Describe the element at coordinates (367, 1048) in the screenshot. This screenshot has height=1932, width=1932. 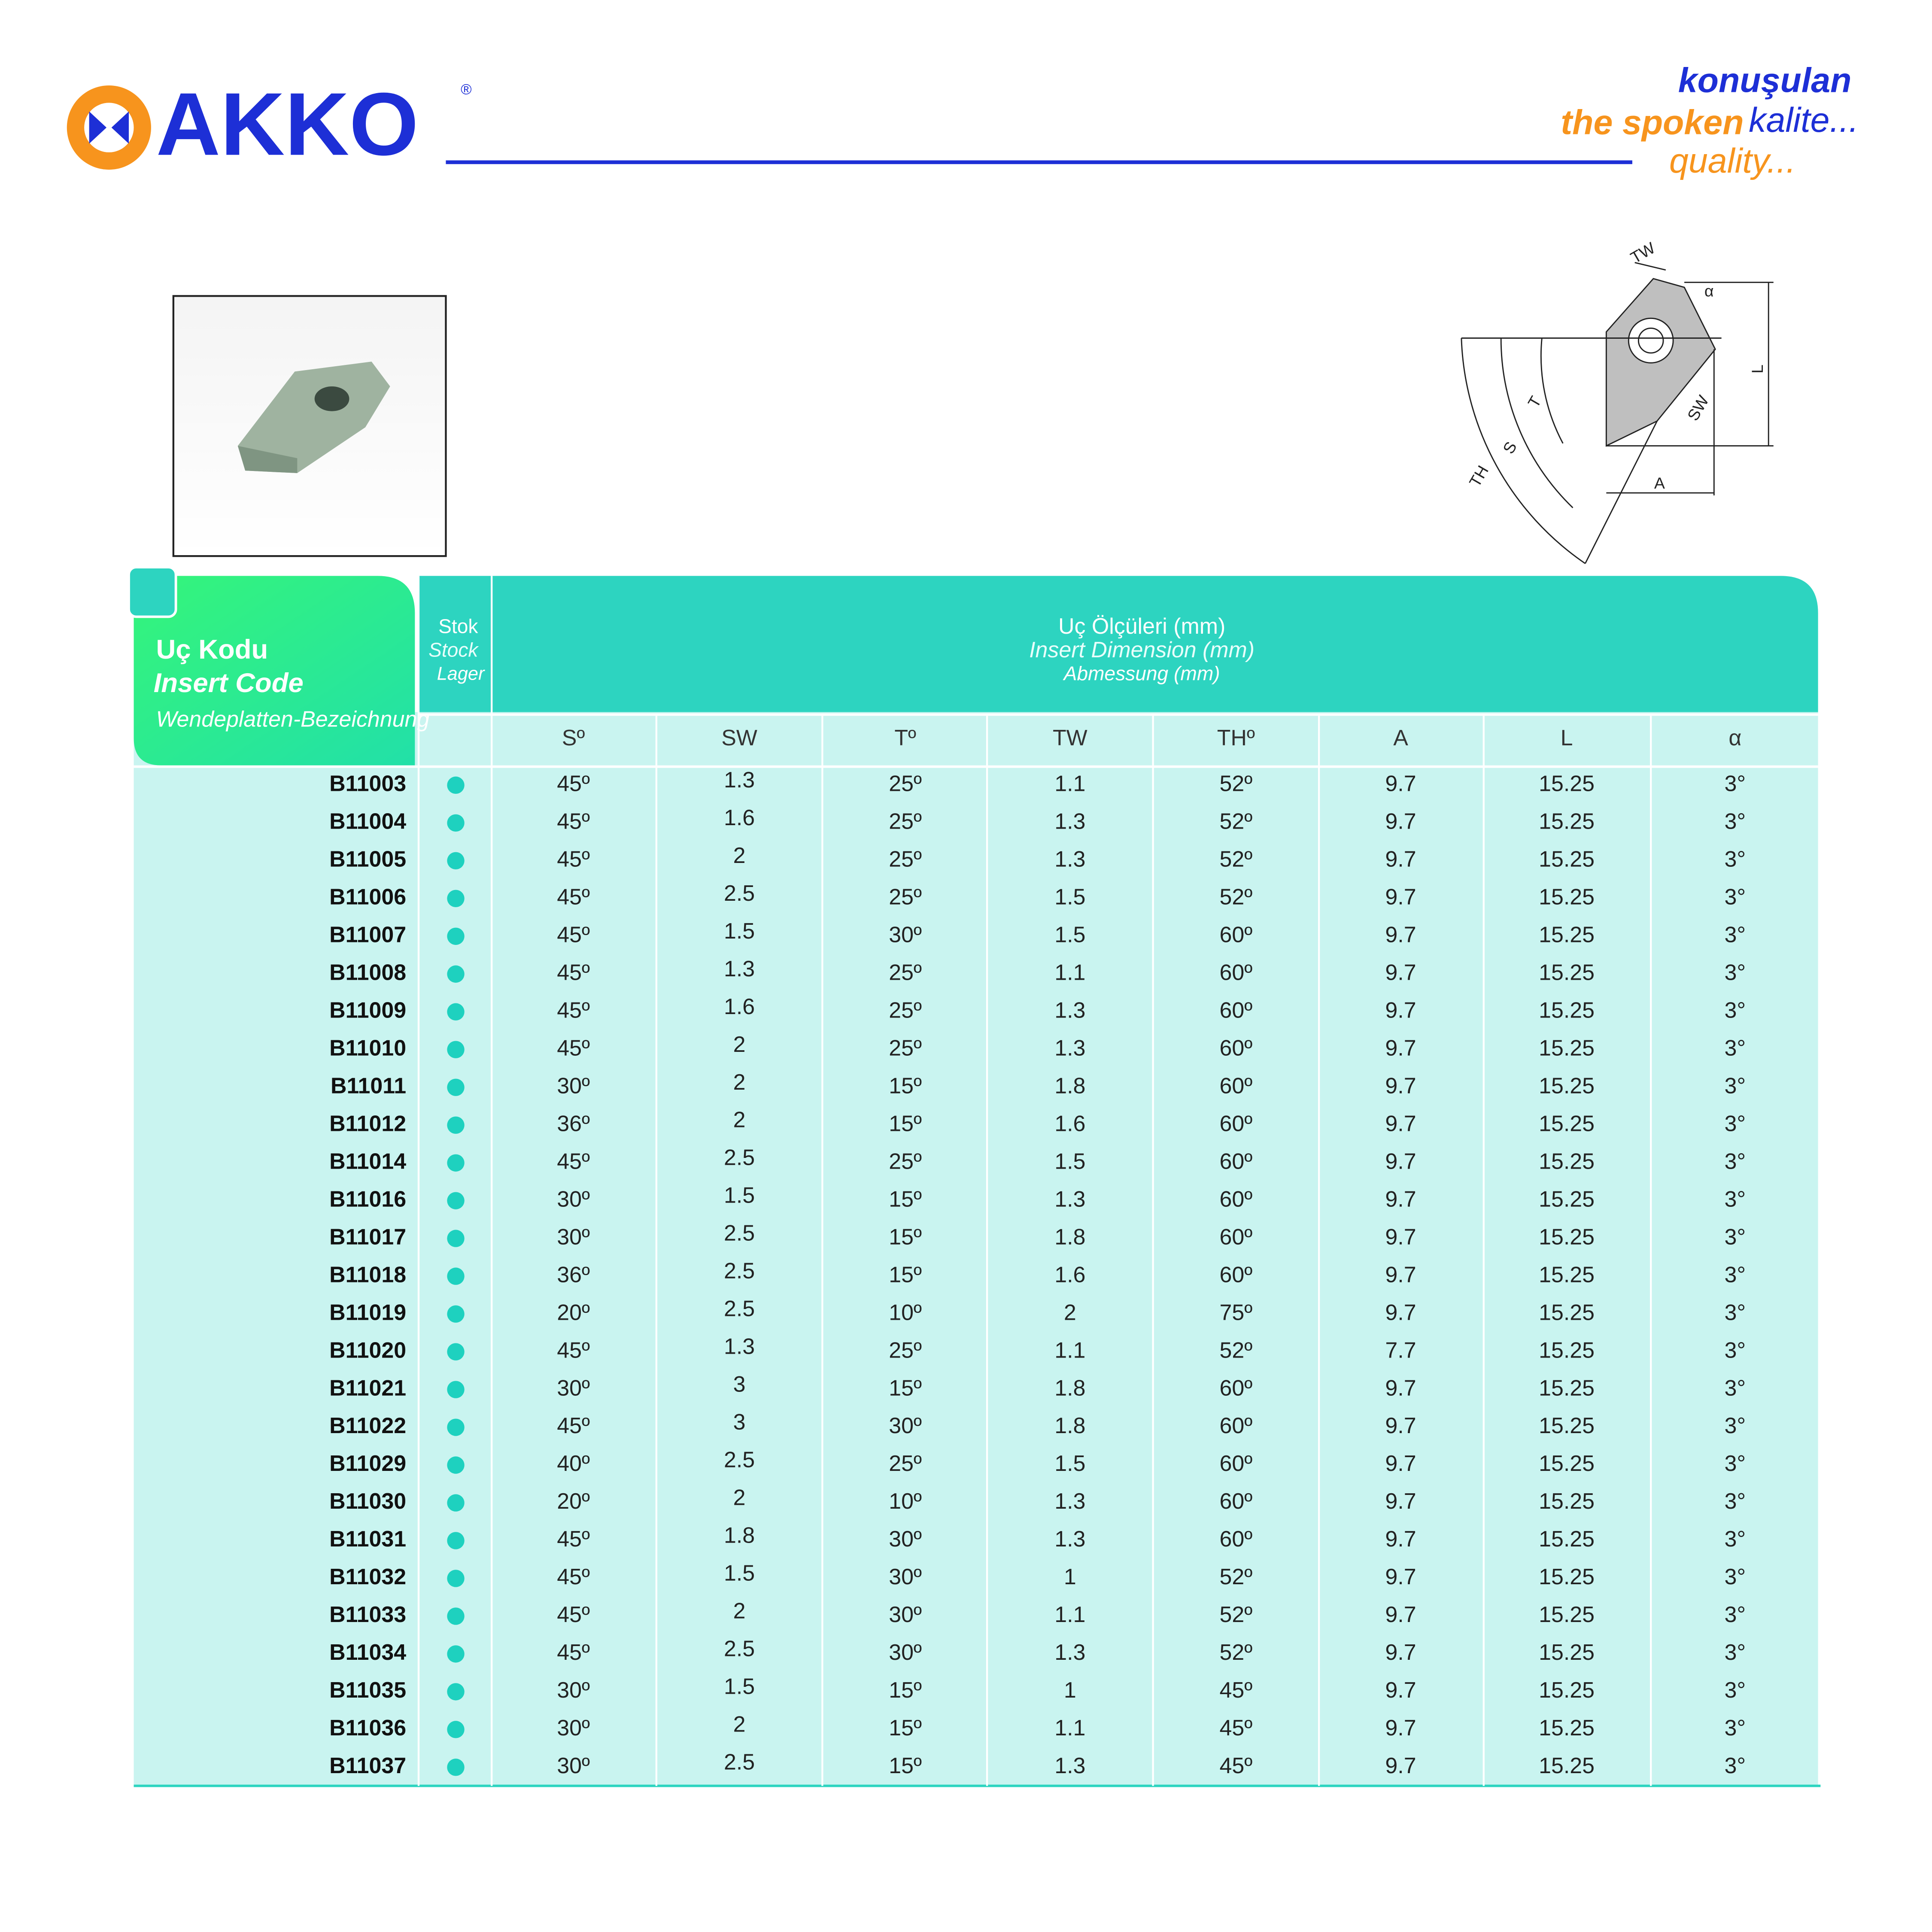
I see `insert-code: B11010` at that location.